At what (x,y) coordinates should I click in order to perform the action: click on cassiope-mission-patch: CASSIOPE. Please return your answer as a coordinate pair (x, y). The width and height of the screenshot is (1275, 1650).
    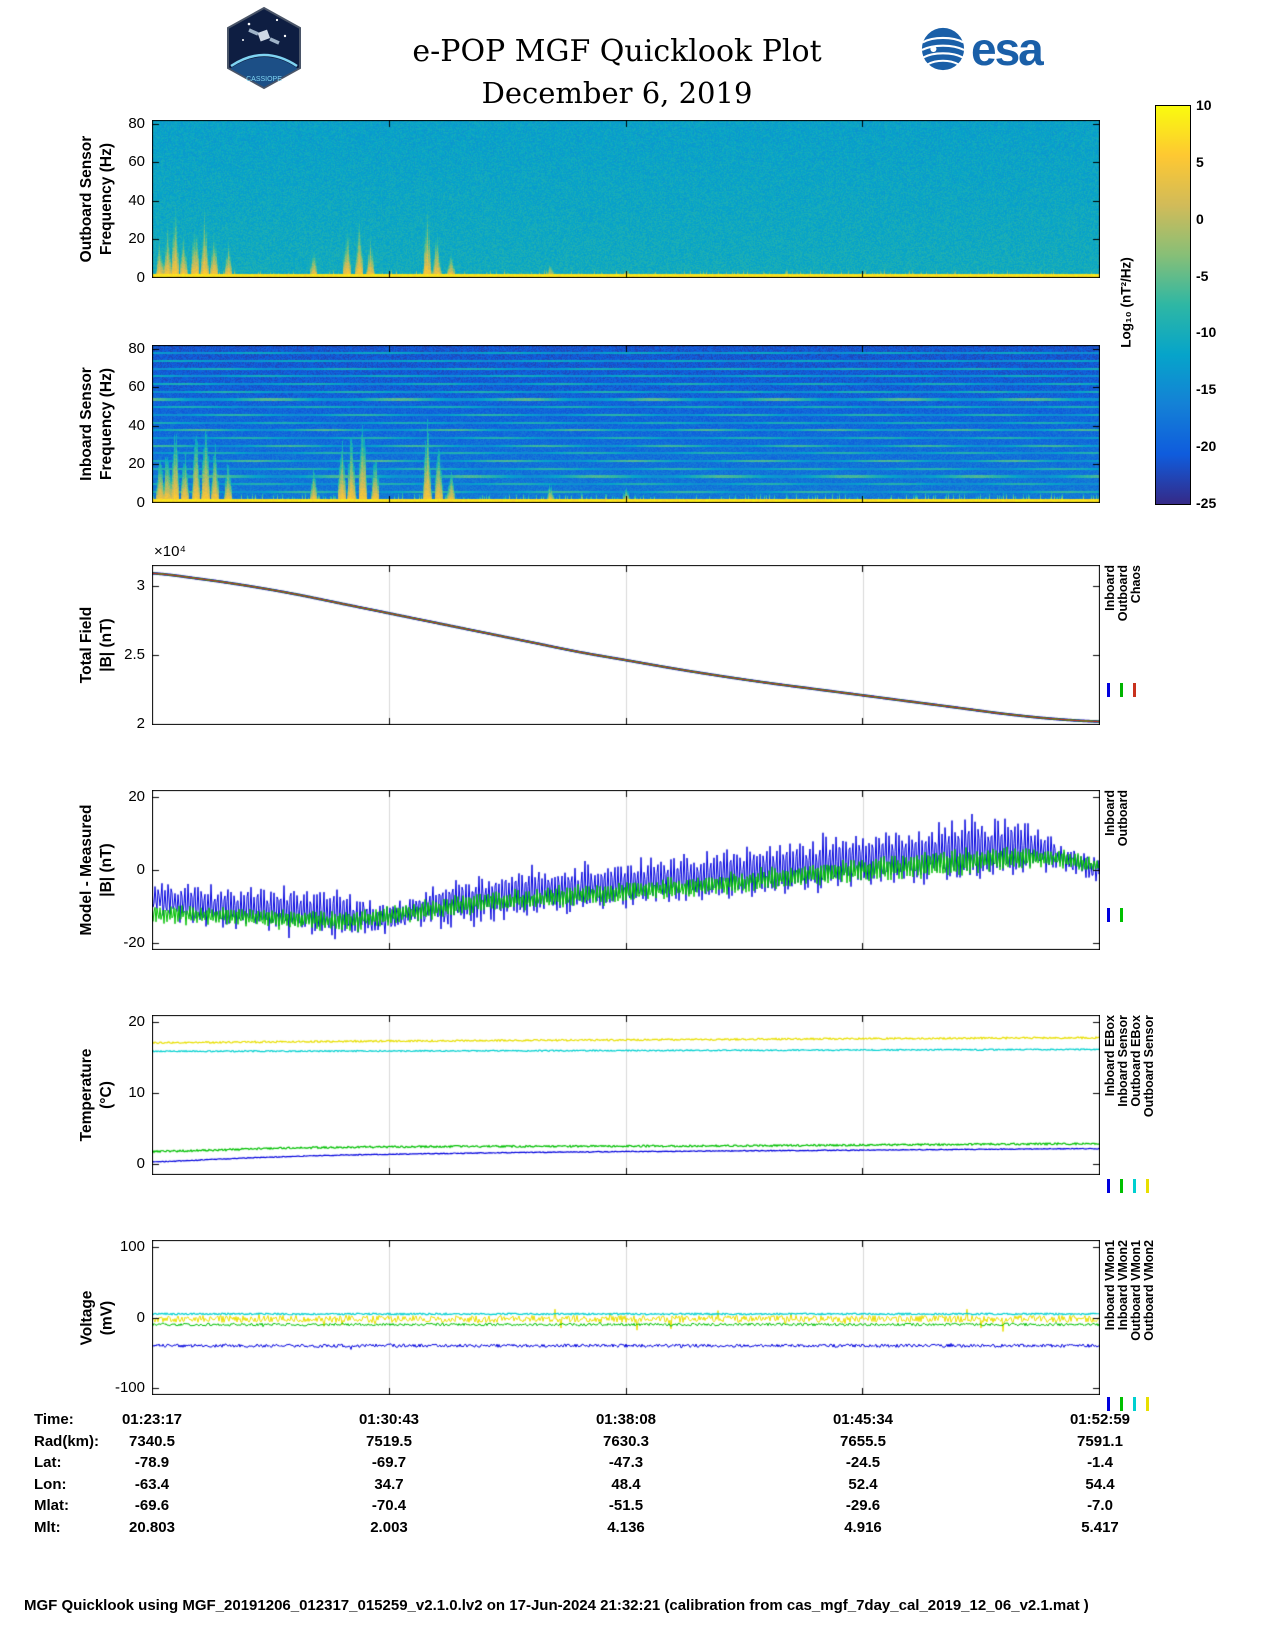
    Looking at the image, I should click on (264, 48).